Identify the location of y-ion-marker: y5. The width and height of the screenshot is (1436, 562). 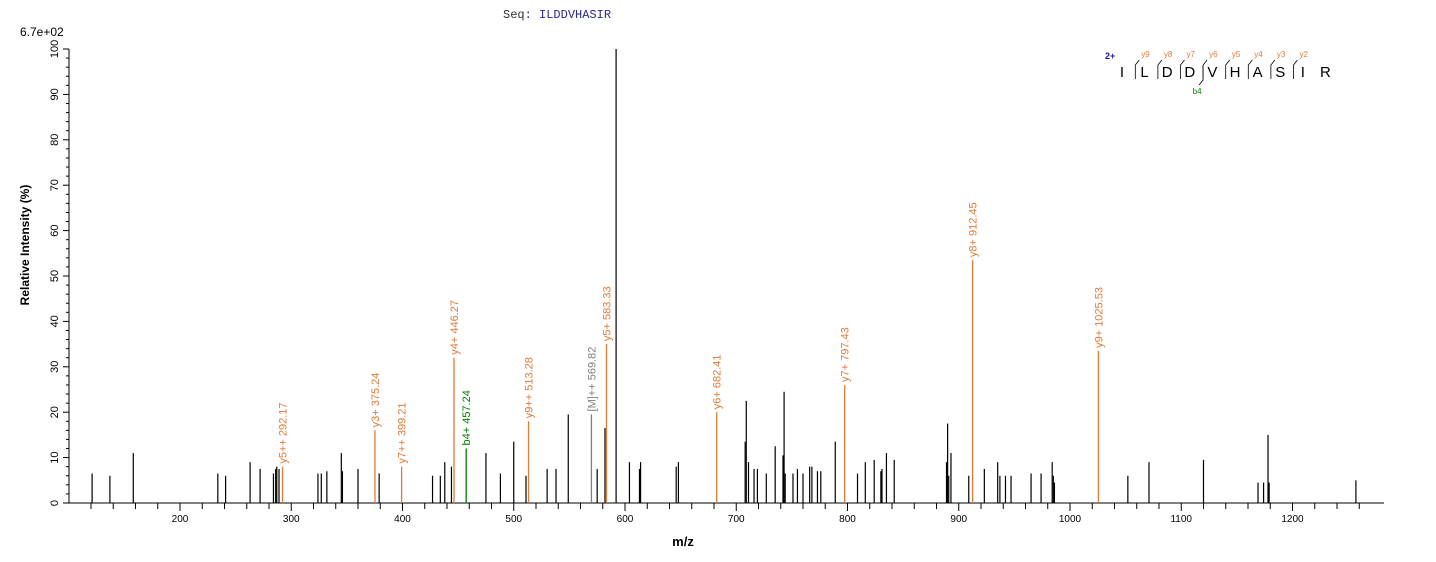
(1236, 54).